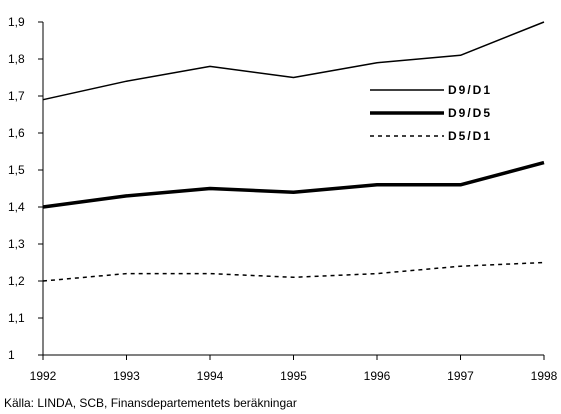 This screenshot has width=561, height=414. What do you see at coordinates (126, 376) in the screenshot?
I see `x-tick-label: 1993` at bounding box center [126, 376].